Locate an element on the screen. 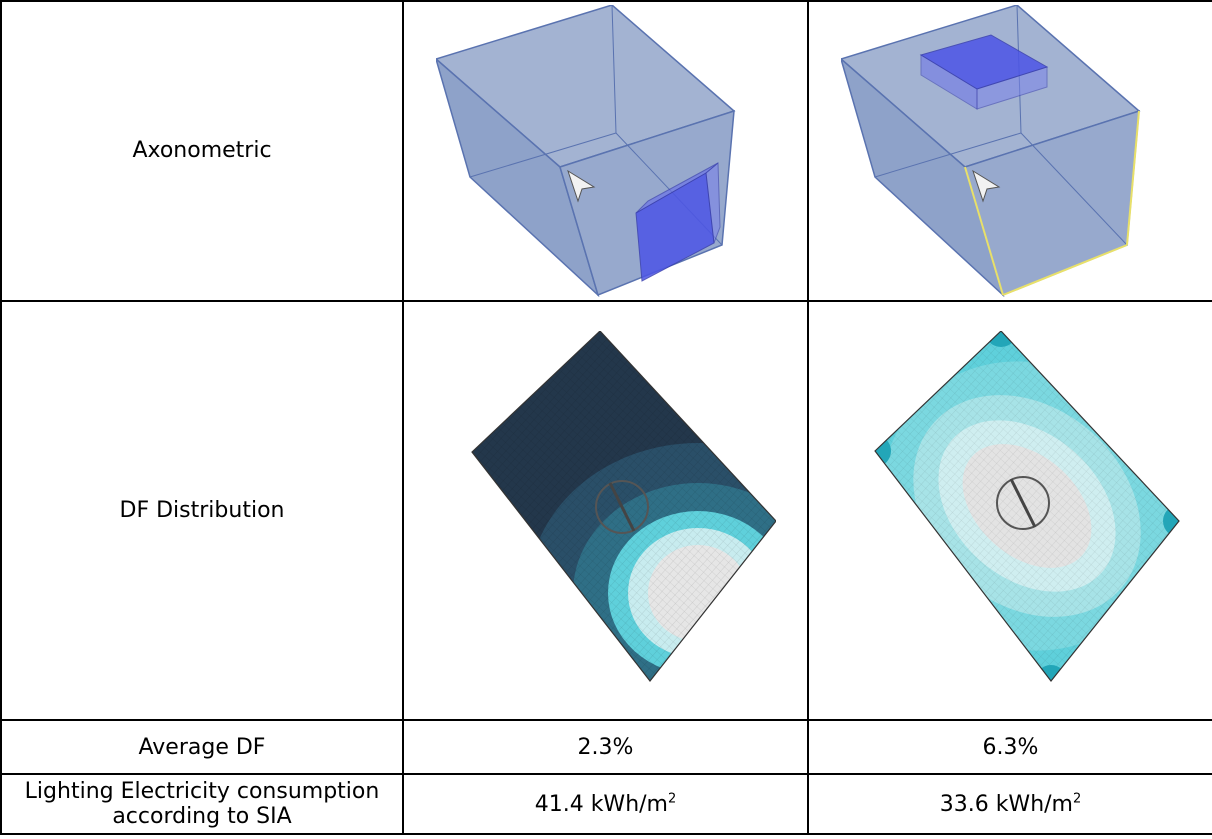 This screenshot has height=839, width=1212. average-df-label: Average DF is located at coordinates (202, 747).